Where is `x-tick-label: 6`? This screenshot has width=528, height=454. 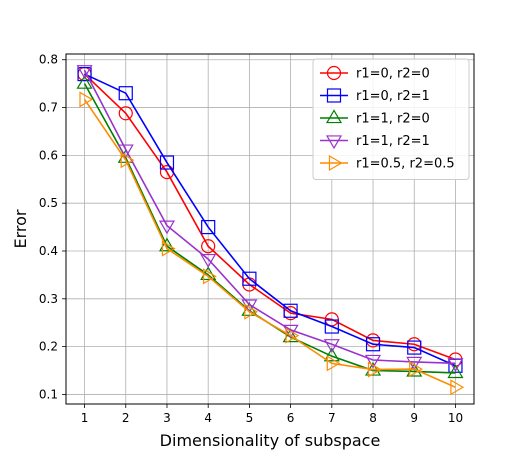
x-tick-label: 6 is located at coordinates (291, 418).